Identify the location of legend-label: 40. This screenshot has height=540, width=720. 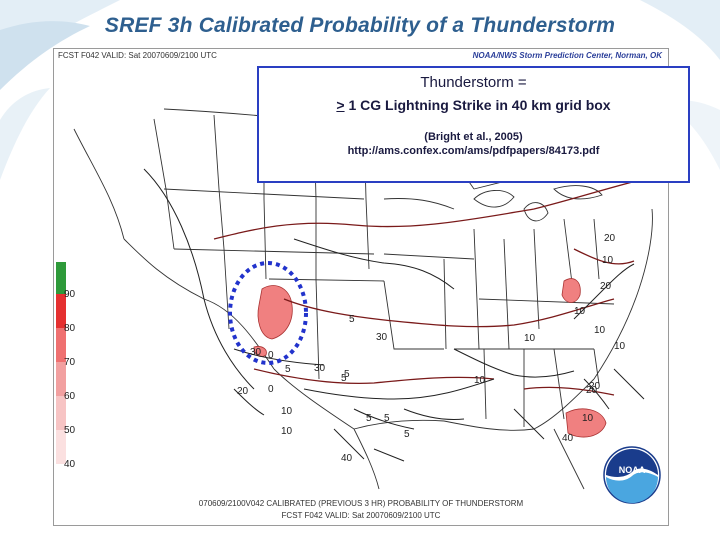
(70, 464).